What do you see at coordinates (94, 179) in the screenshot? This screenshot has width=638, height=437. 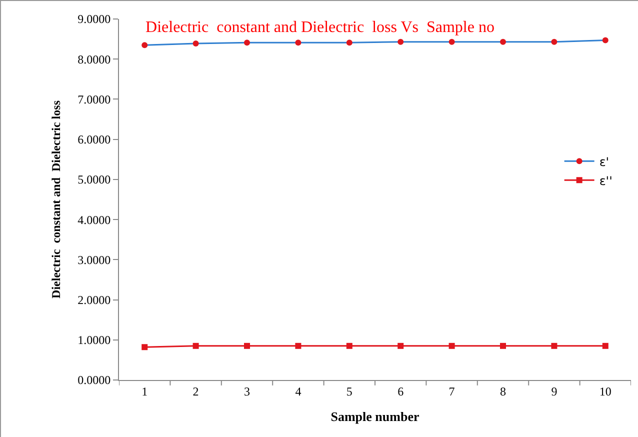 I see `y-tick-label: 5.0000` at bounding box center [94, 179].